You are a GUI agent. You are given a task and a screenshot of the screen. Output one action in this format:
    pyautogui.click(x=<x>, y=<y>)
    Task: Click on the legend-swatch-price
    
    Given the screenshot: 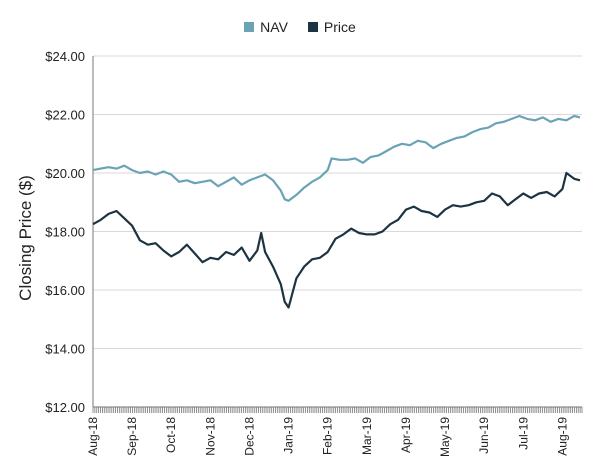 What is the action you would take?
    pyautogui.click(x=312, y=27)
    